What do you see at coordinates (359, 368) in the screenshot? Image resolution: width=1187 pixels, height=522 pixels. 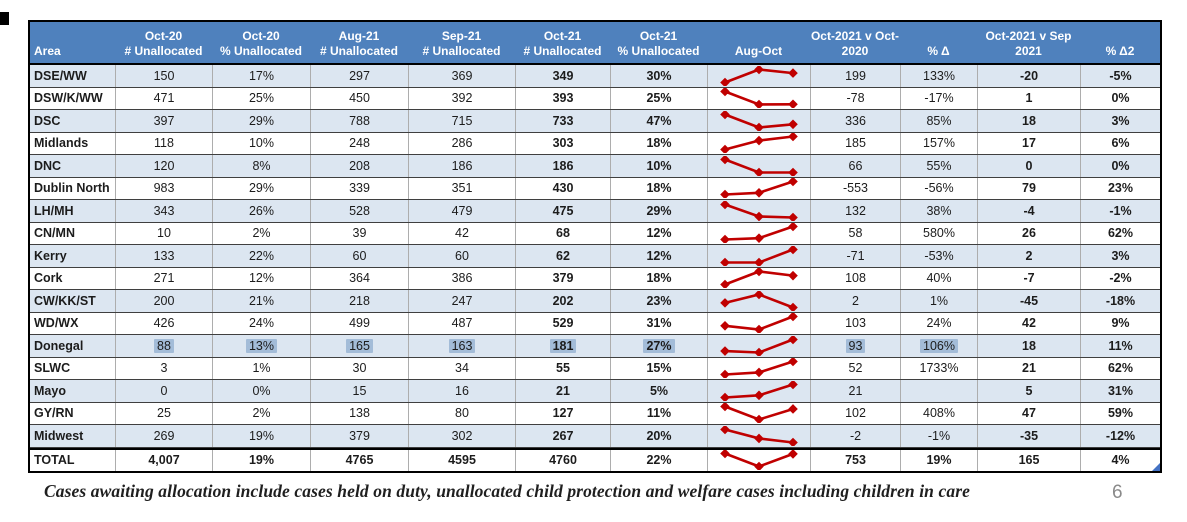 I see `cell-value: 30` at bounding box center [359, 368].